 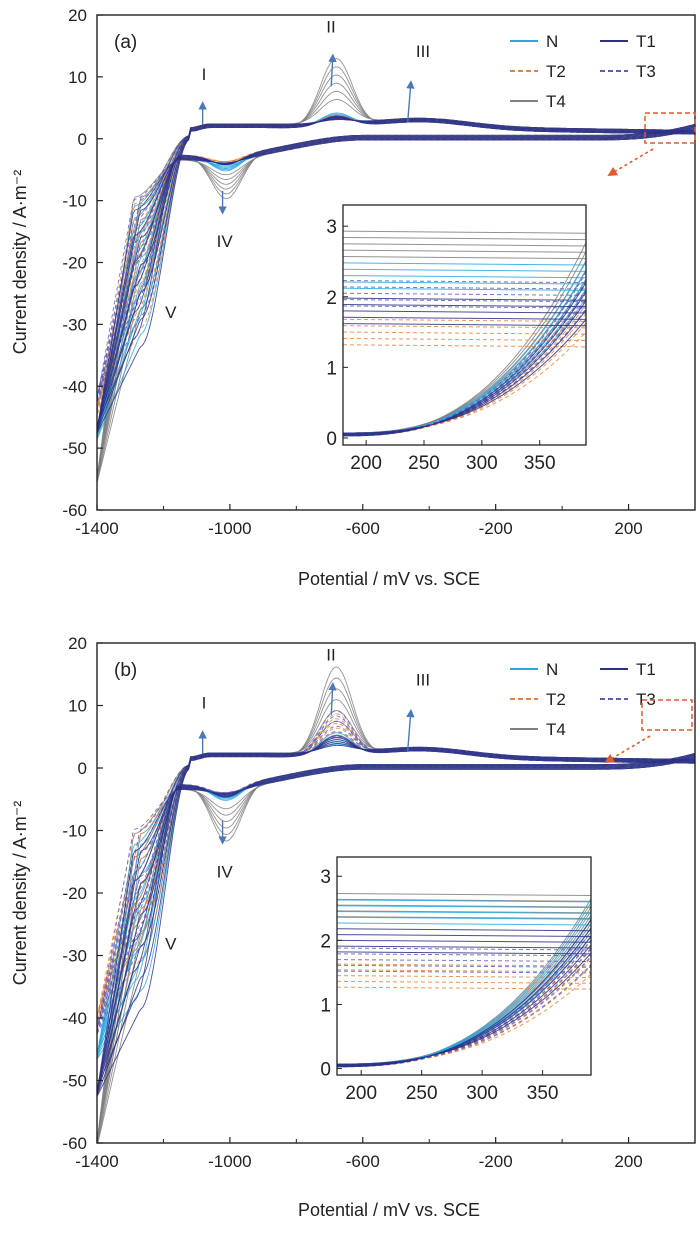 What do you see at coordinates (540, 463) in the screenshot?
I see `inset-x-tick-label: 350` at bounding box center [540, 463].